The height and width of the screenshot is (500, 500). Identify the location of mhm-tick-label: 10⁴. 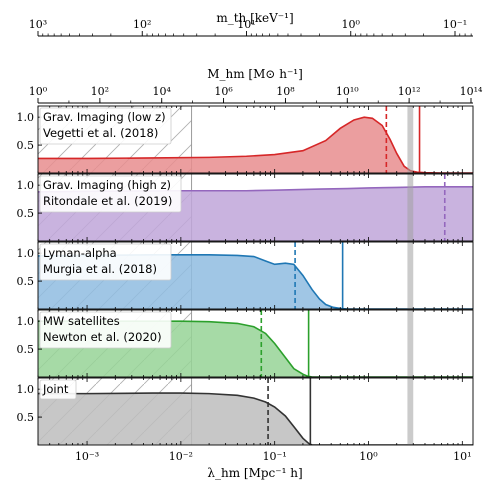
(162, 91).